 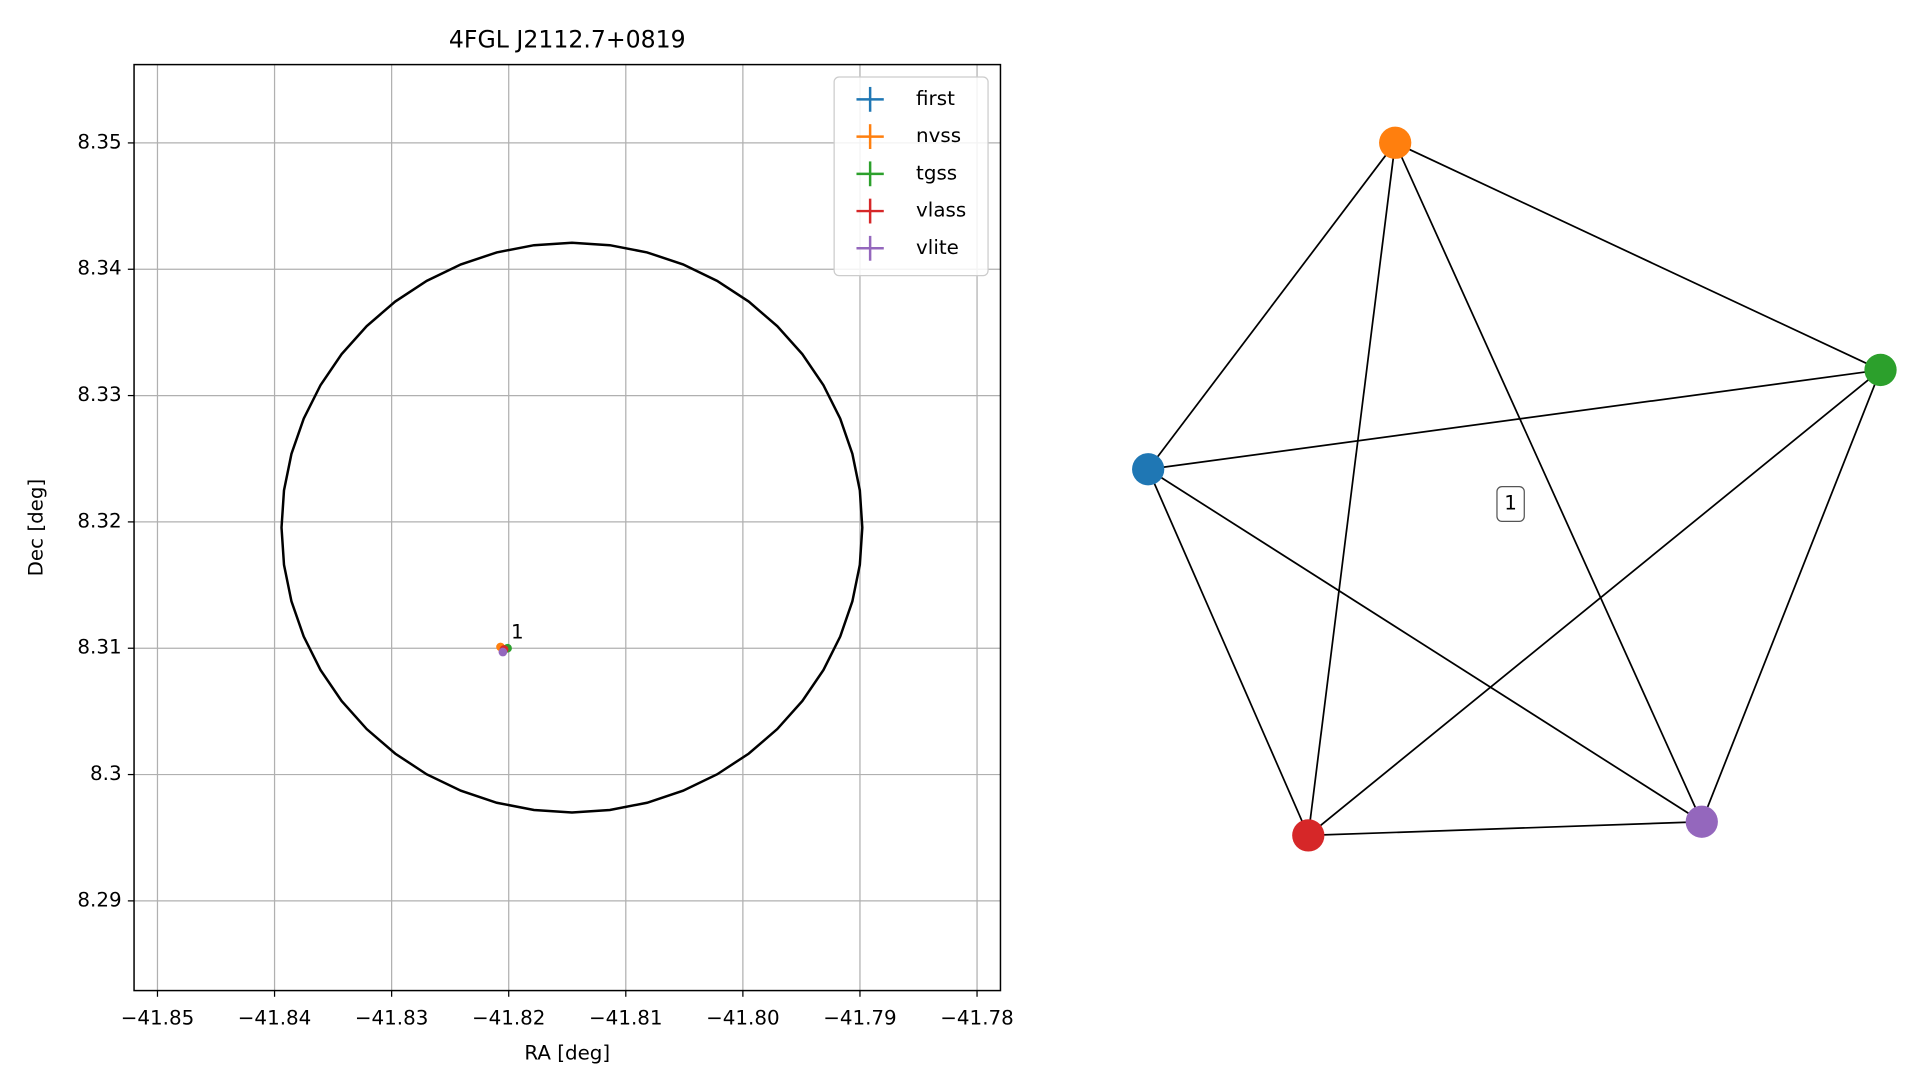 I want to click on point, so click(x=503, y=652).